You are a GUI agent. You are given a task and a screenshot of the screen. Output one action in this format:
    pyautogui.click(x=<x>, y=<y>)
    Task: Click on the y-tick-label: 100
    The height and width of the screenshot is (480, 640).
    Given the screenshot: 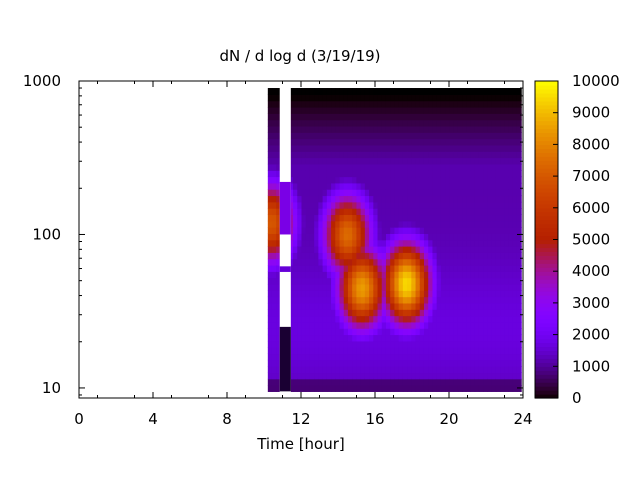 What is the action you would take?
    pyautogui.click(x=46, y=234)
    